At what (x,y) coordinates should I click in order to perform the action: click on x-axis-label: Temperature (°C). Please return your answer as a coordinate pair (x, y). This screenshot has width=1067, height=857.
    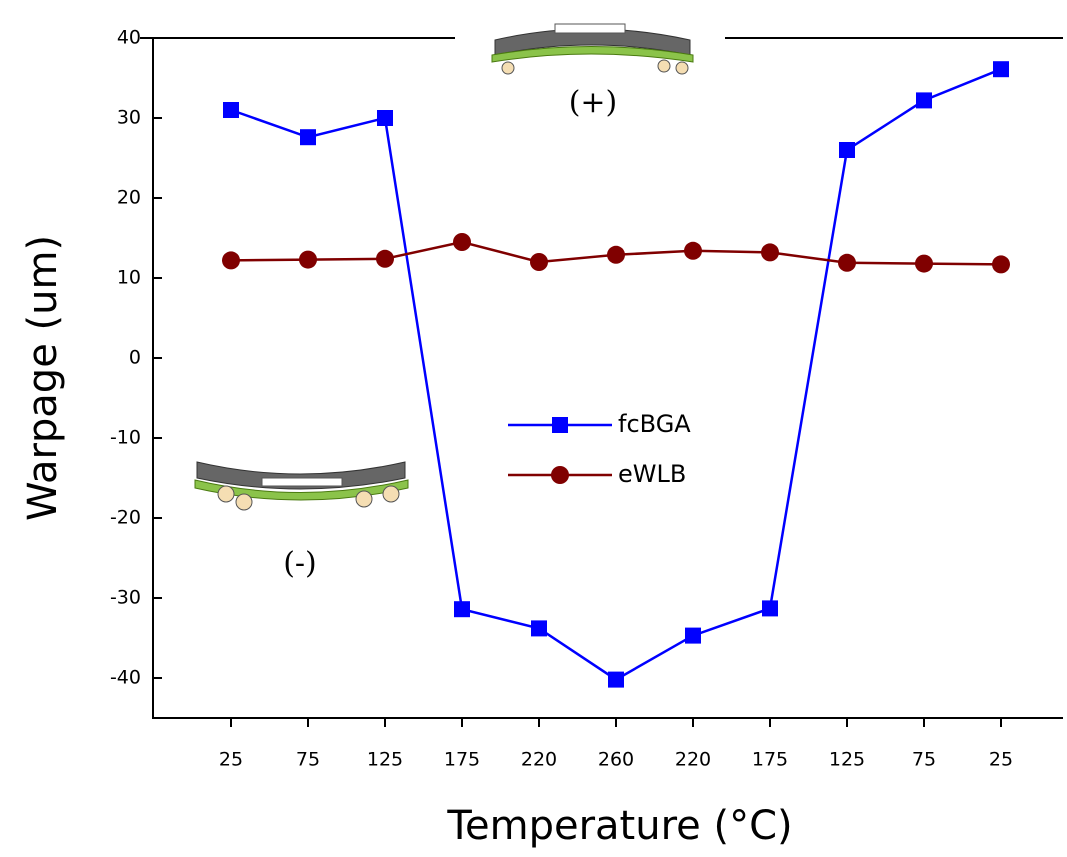
    Looking at the image, I should click on (619, 826).